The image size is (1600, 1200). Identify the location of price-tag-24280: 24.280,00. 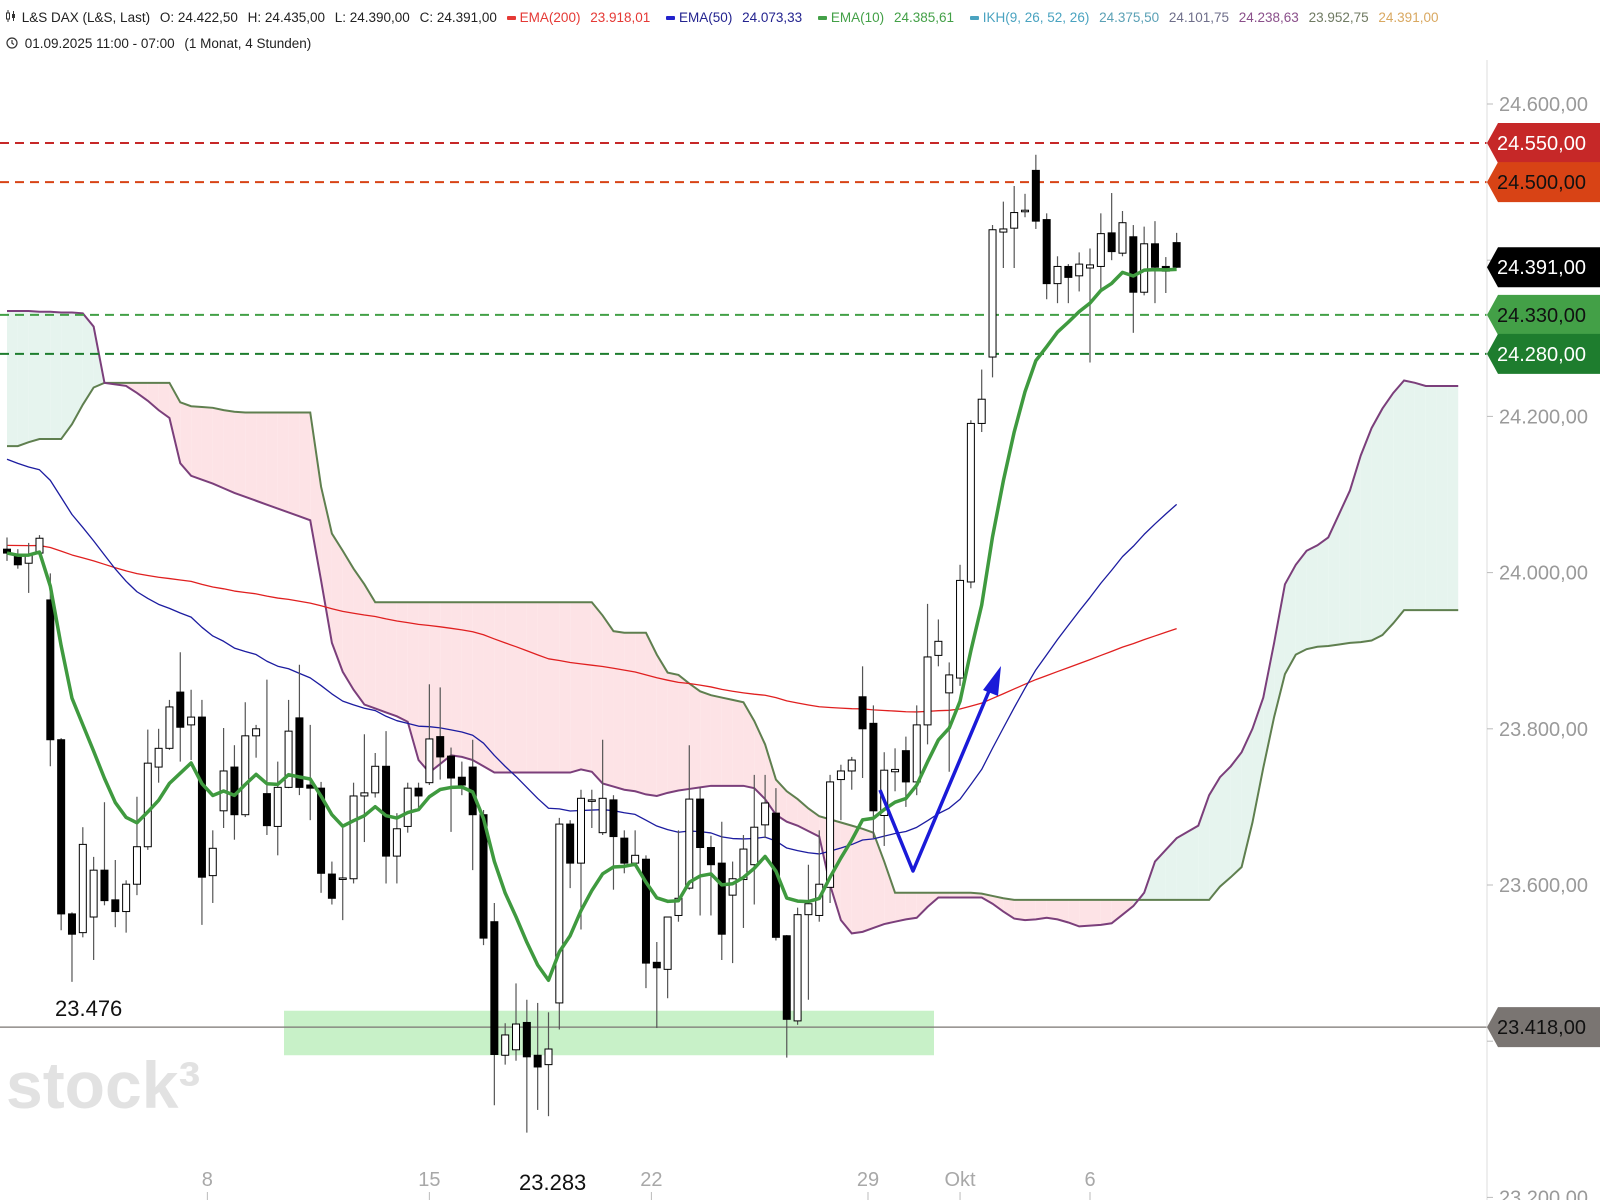
(1543, 353).